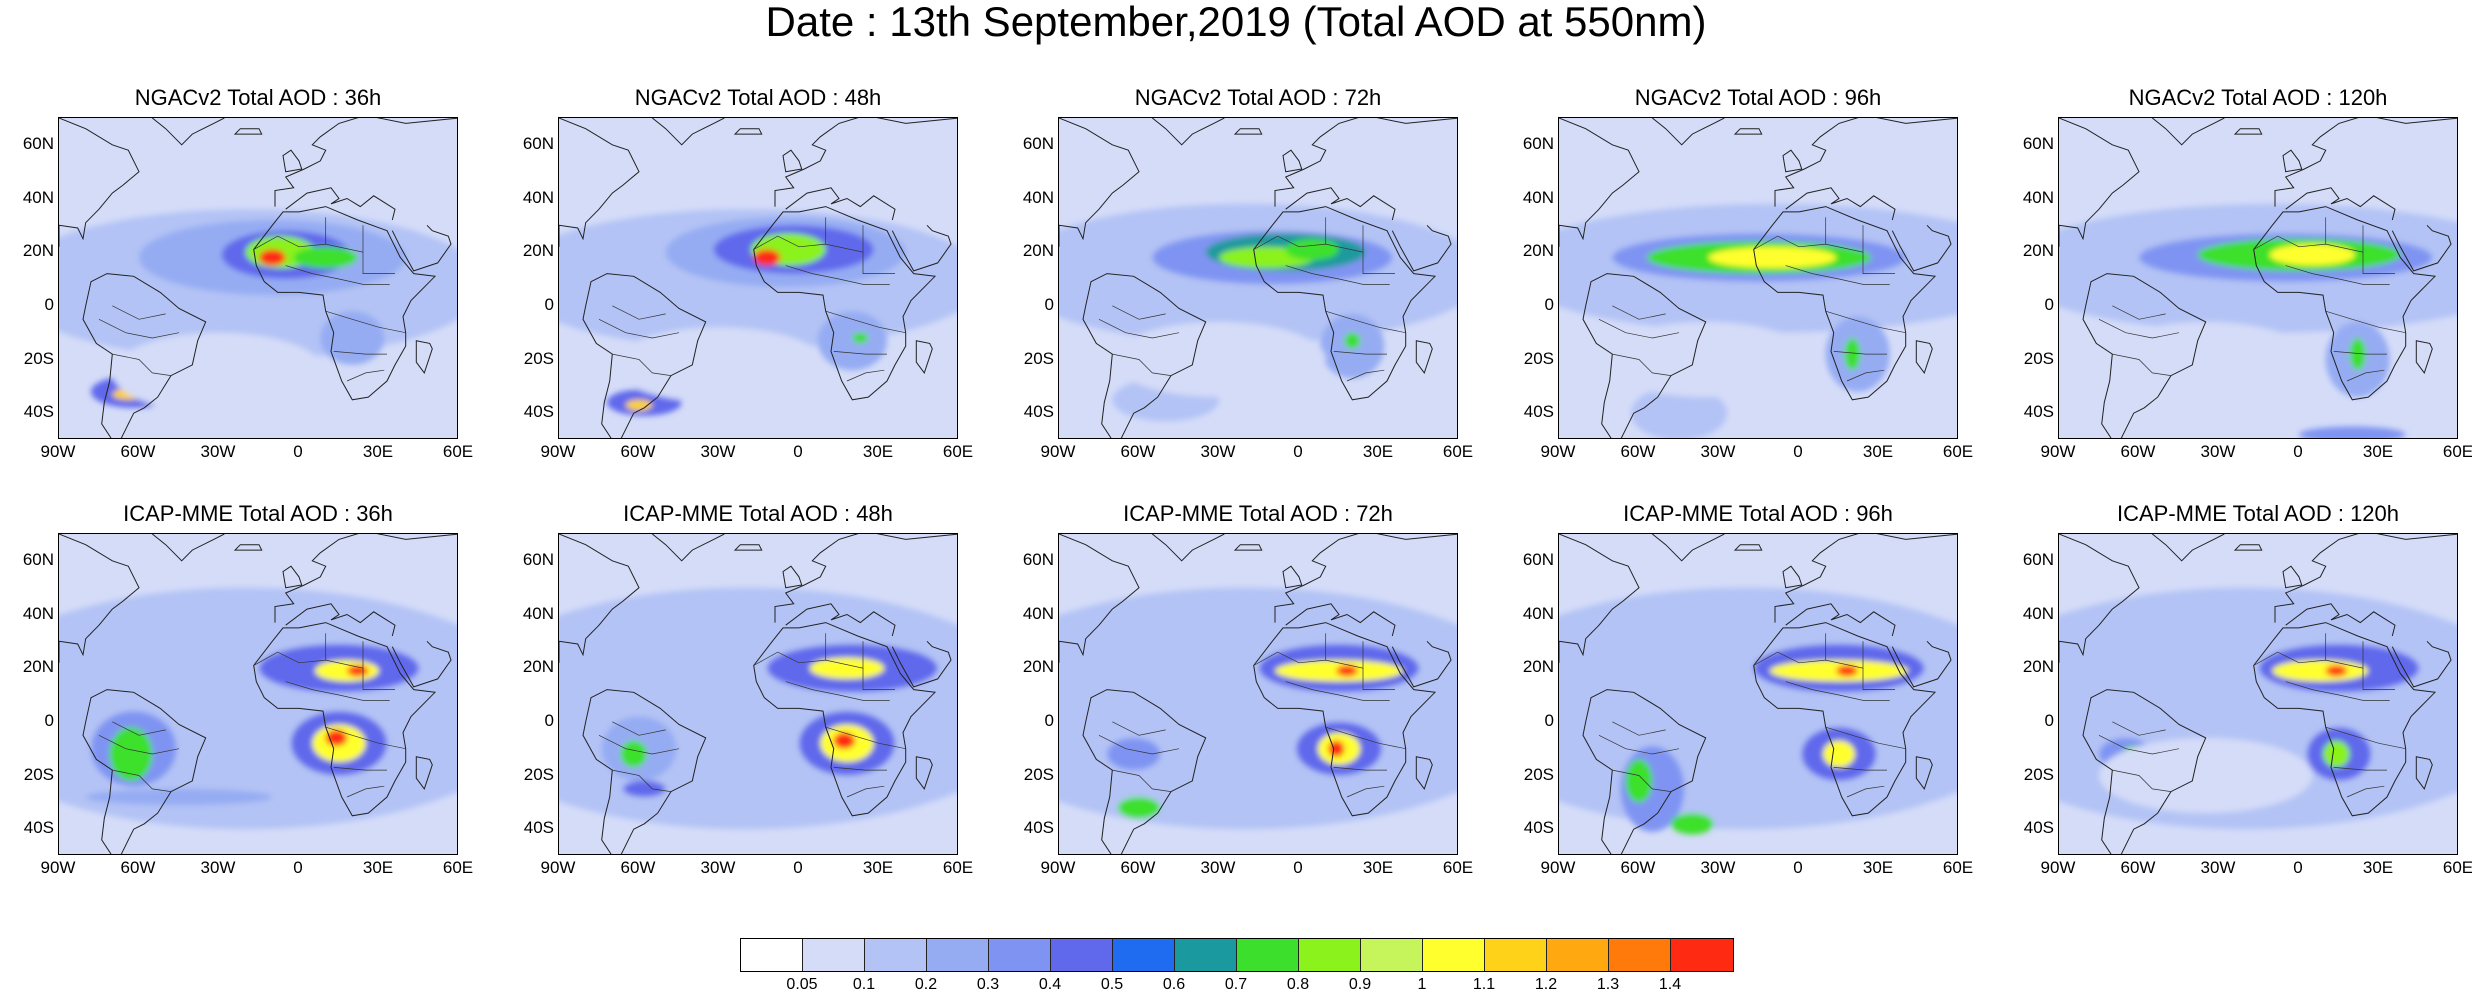 The height and width of the screenshot is (996, 2472). Describe the element at coordinates (2378, 451) in the screenshot. I see `longitude-tick-label: 30E` at that location.